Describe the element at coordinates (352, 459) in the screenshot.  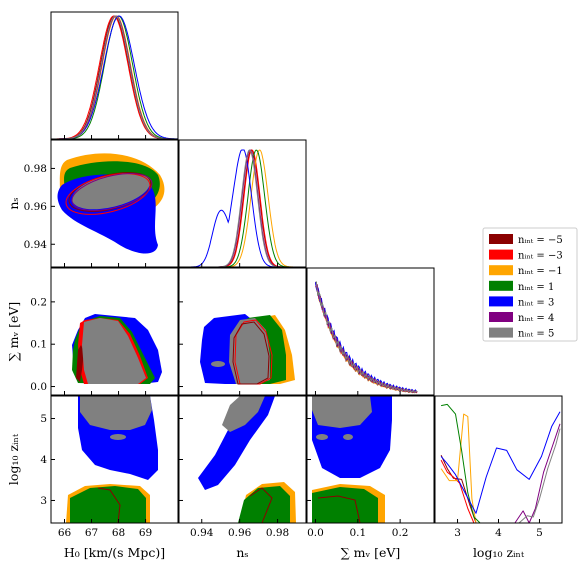
I see `contour-mnu-logz-panel` at that location.